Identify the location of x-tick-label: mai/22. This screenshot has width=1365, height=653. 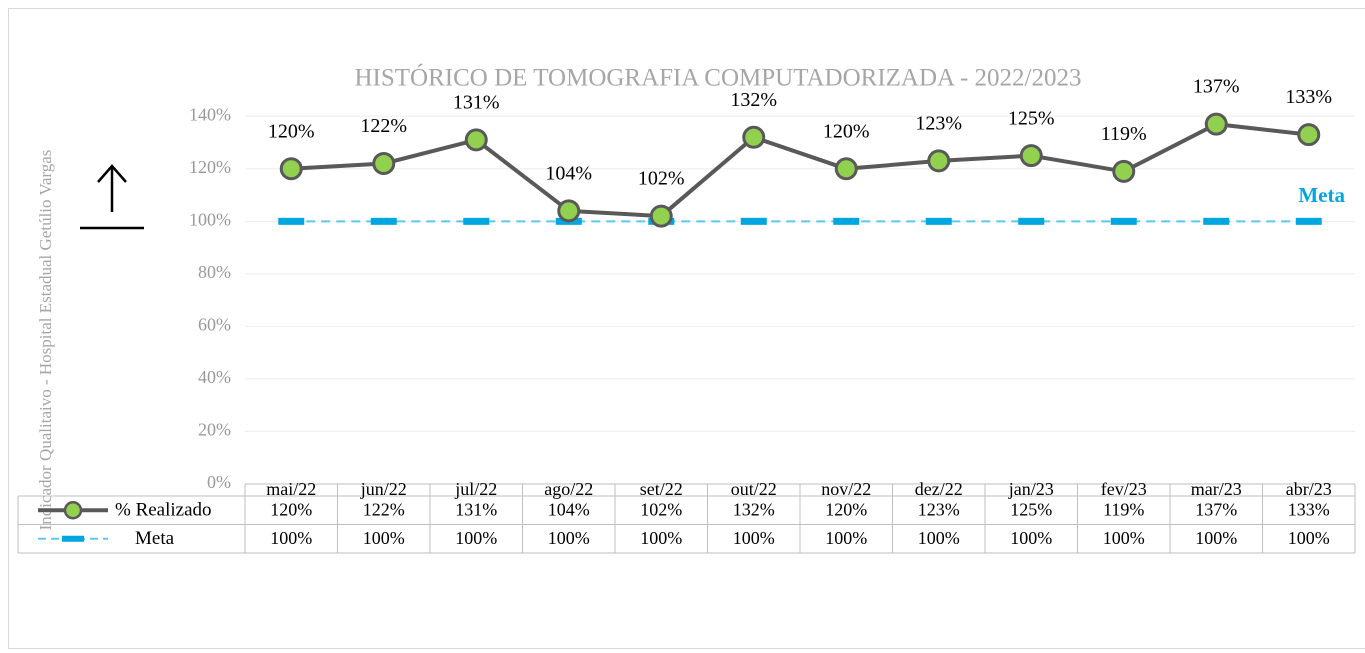
(291, 489).